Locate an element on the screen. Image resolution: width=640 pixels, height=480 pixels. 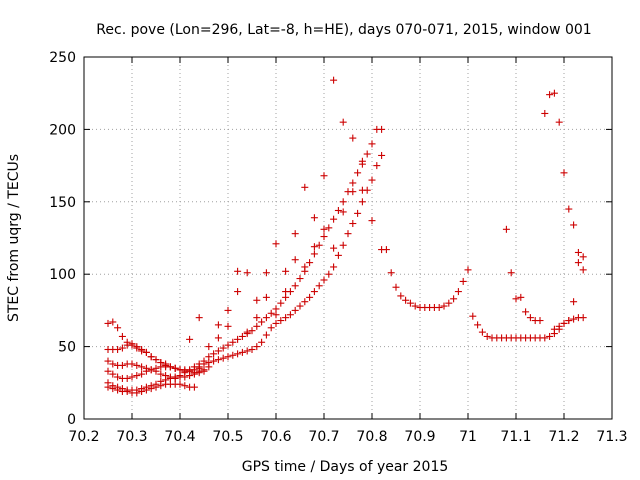
y-axis-label: STEC from uqrg / TECUs is located at coordinates (14, 238).